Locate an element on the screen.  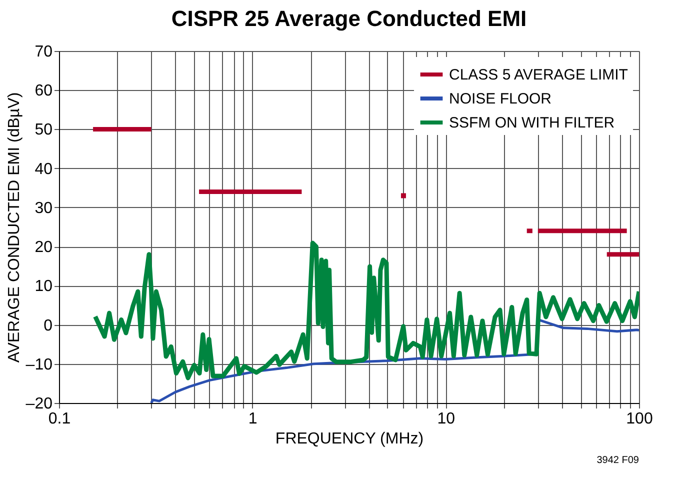
y-tick-label: –20 is located at coordinates (39, 404).